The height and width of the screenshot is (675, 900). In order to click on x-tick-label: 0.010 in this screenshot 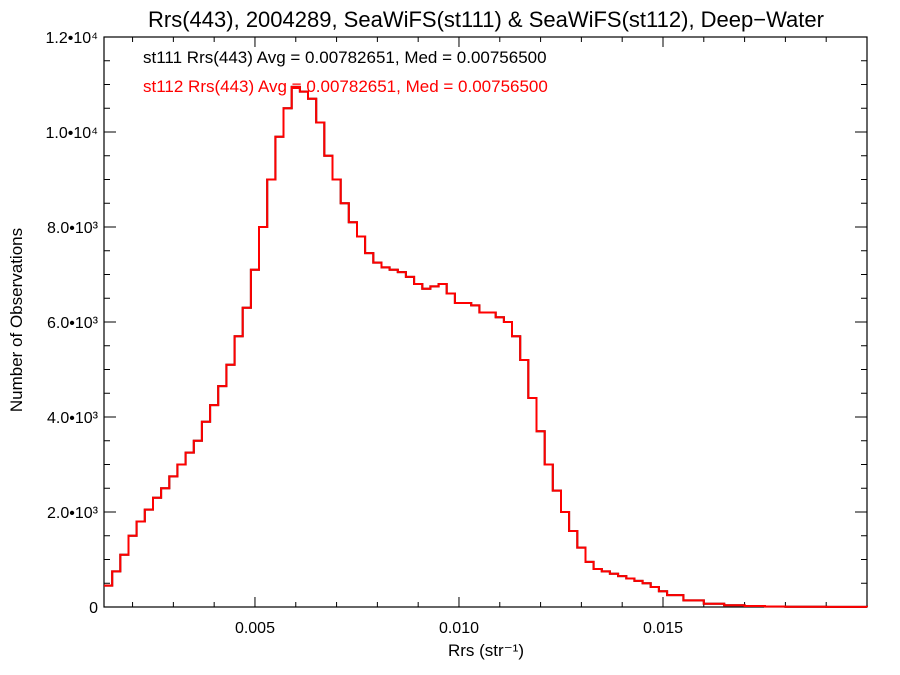, I will do `click(459, 628)`.